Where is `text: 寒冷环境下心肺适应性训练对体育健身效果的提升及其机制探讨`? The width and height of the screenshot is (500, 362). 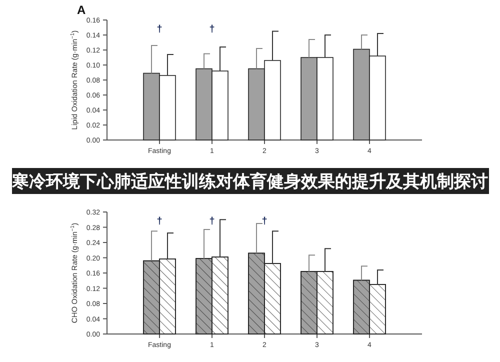 text: 寒冷环境下心肺适应性训练对体育健身效果的提升及其机制探讨 is located at coordinates (249, 181).